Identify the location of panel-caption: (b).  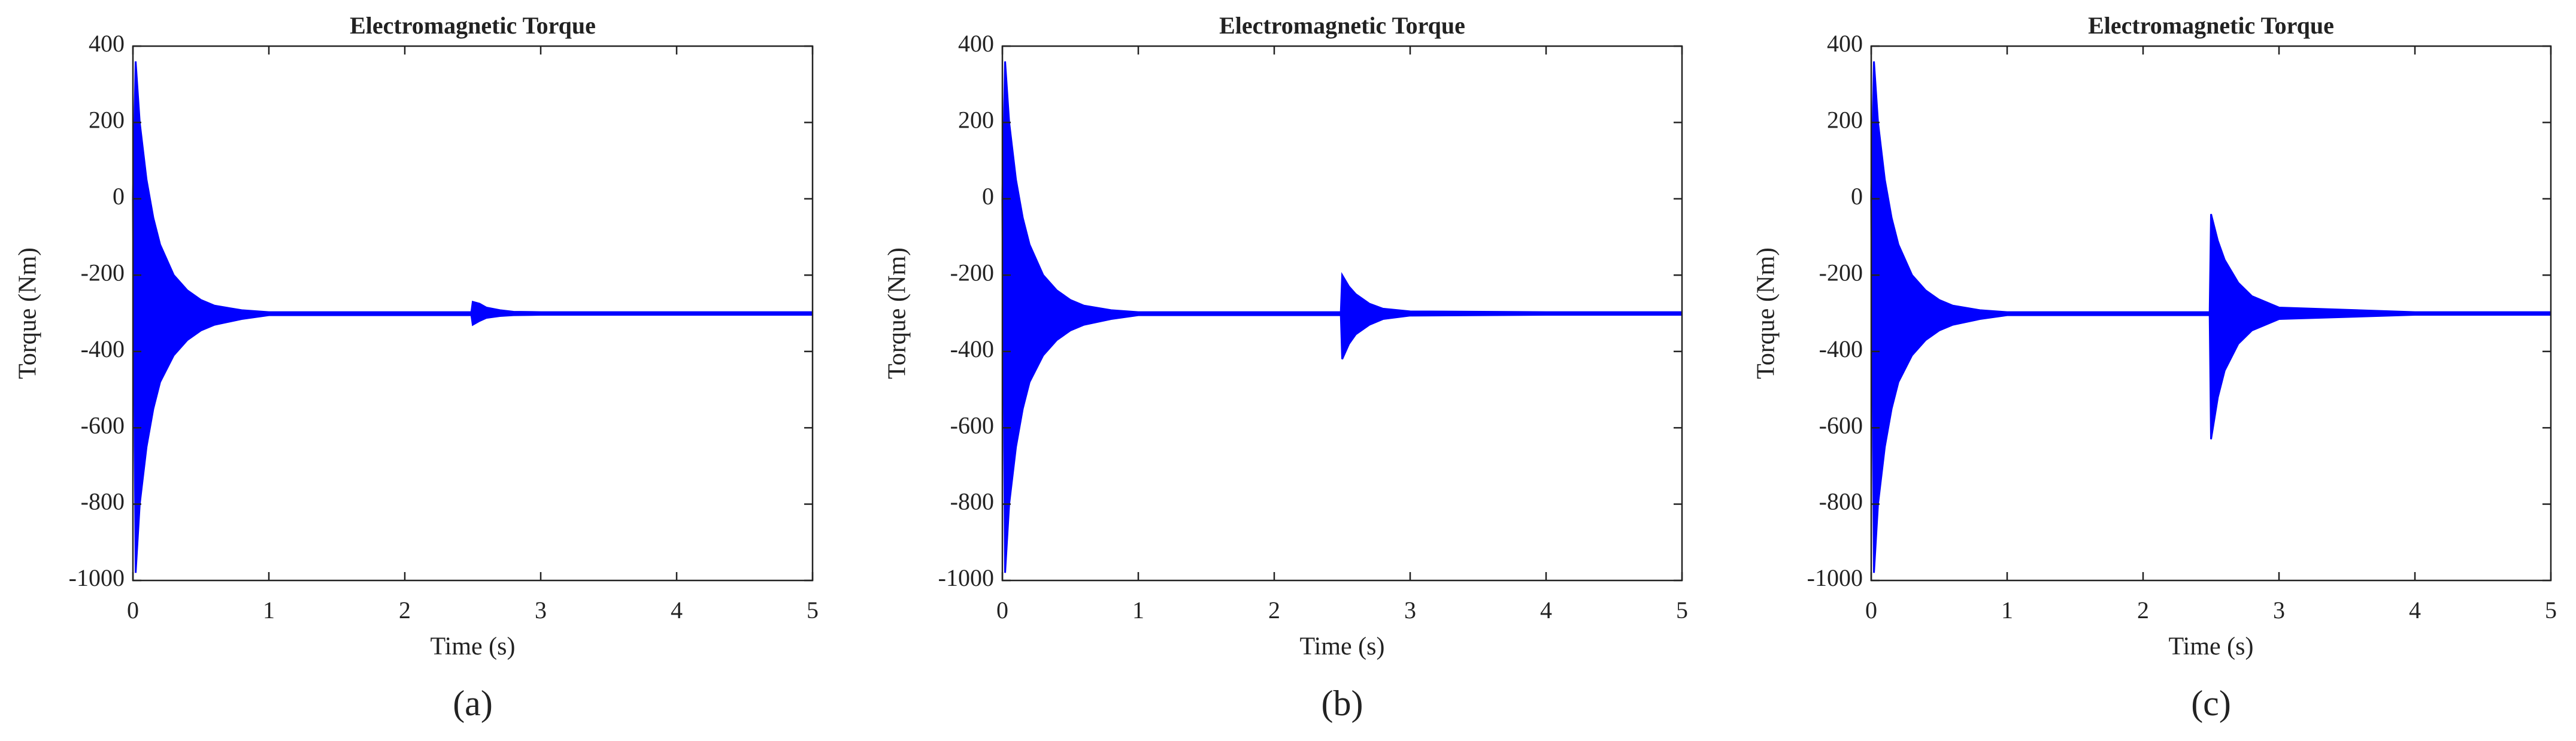
(1342, 703).